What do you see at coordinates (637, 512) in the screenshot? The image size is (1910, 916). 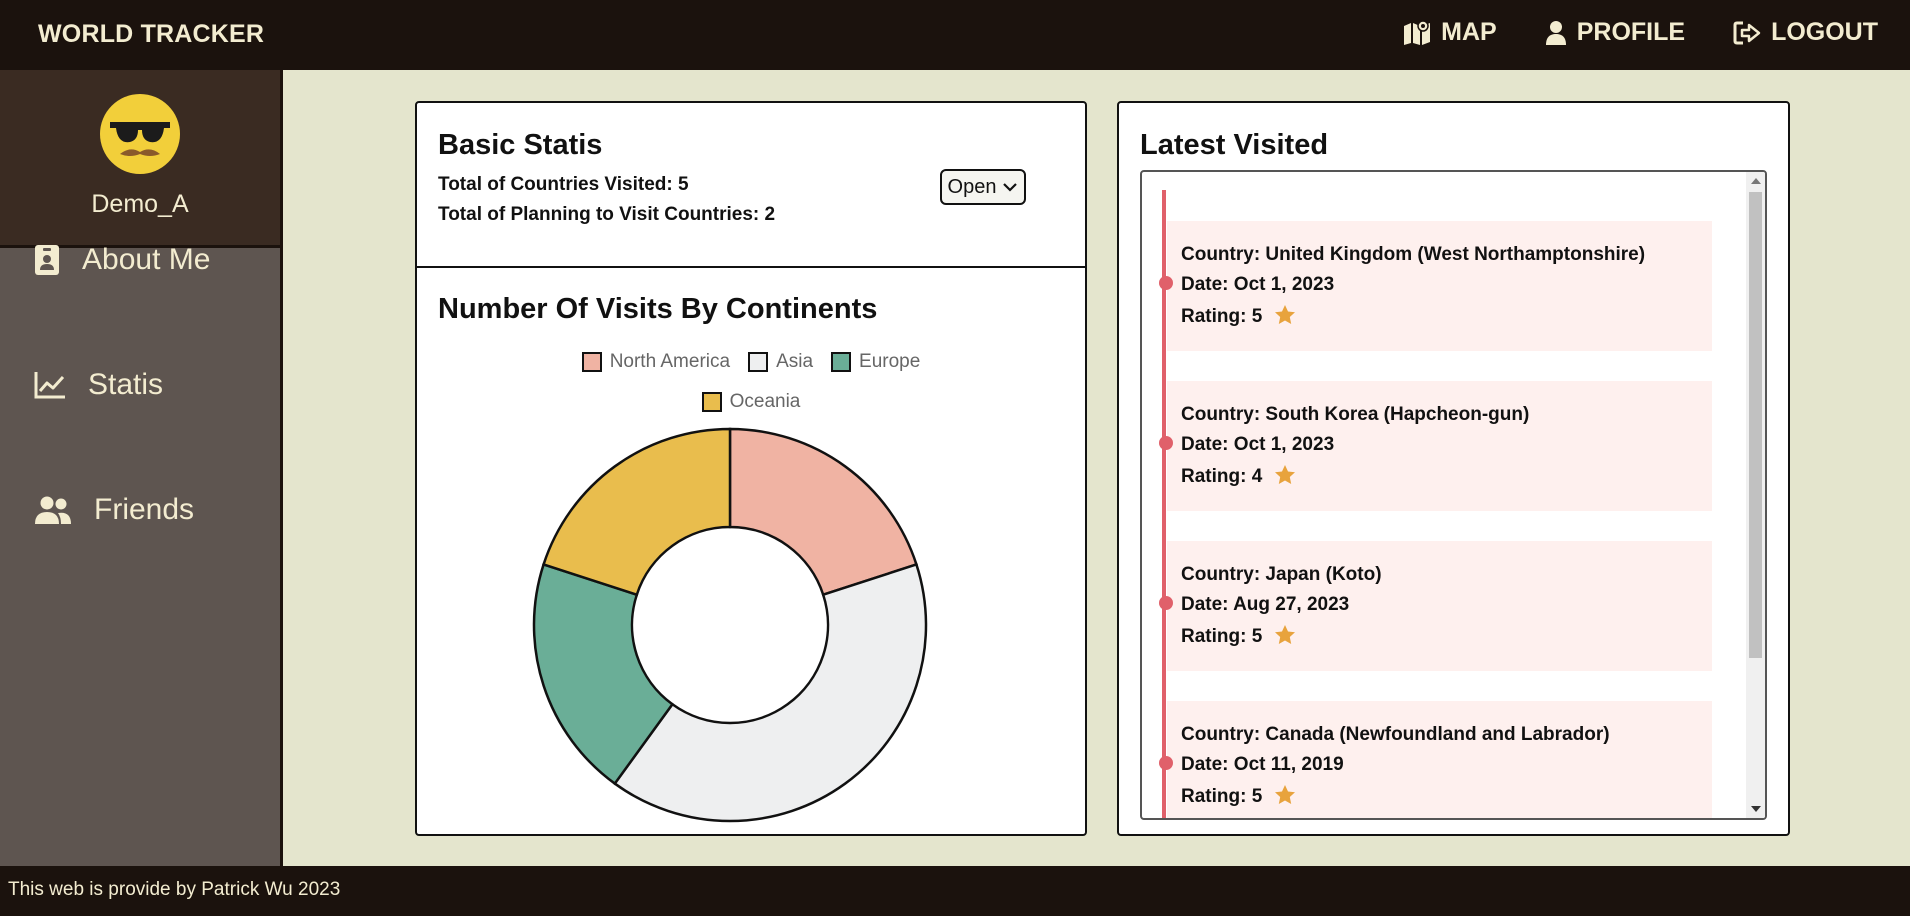 I see `donut-slice-oceania` at bounding box center [637, 512].